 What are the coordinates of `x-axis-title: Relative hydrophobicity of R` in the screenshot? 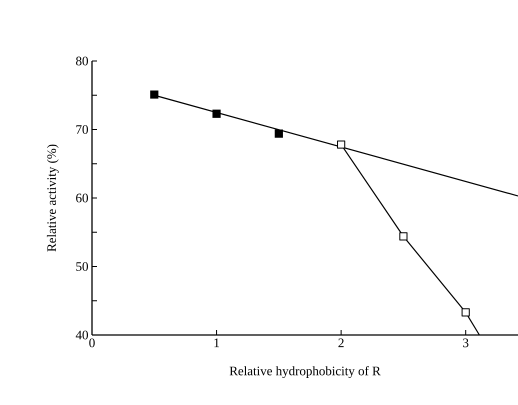 It's located at (305, 372).